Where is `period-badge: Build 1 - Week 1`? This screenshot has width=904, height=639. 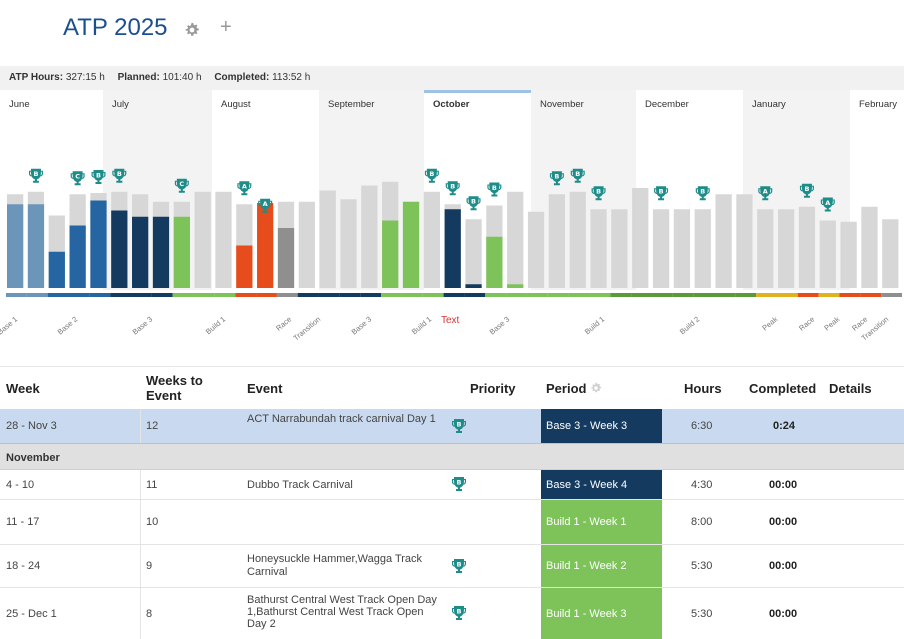 period-badge: Build 1 - Week 1 is located at coordinates (601, 522).